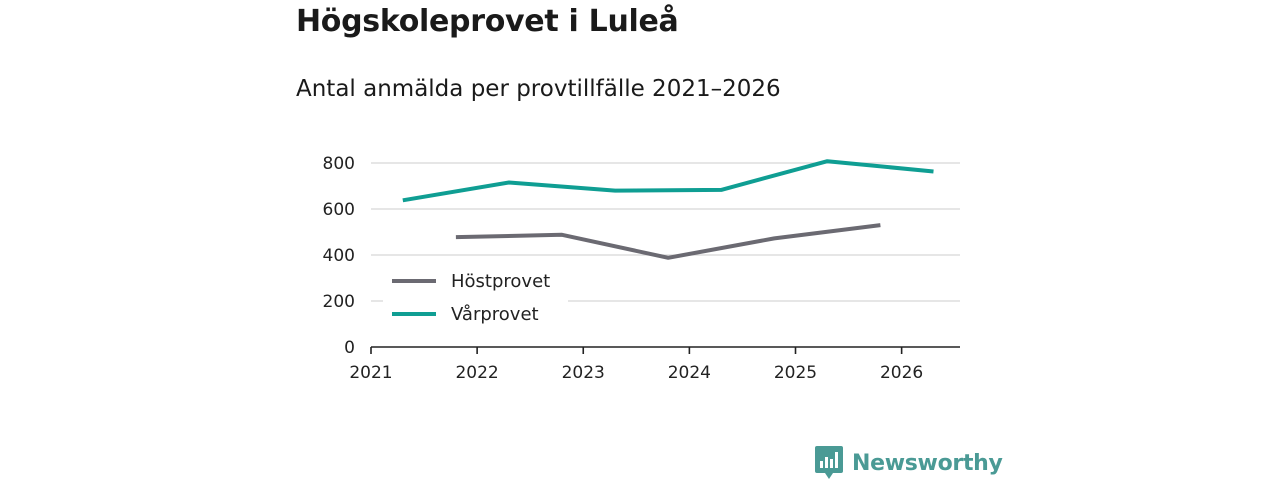  Describe the element at coordinates (583, 373) in the screenshot. I see `x-tick-label: 2023` at that location.